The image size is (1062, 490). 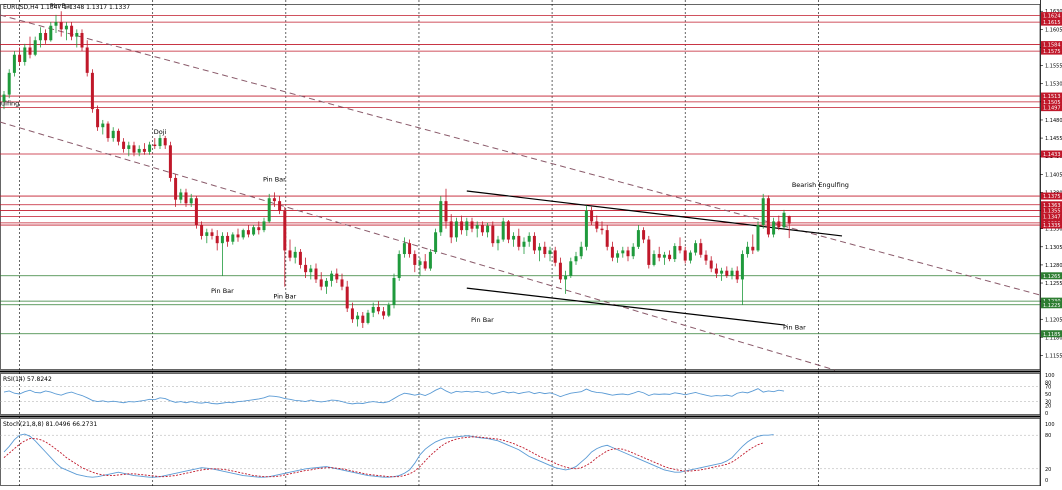 I want to click on level-price-label: 1.1335, so click(x=1052, y=226).